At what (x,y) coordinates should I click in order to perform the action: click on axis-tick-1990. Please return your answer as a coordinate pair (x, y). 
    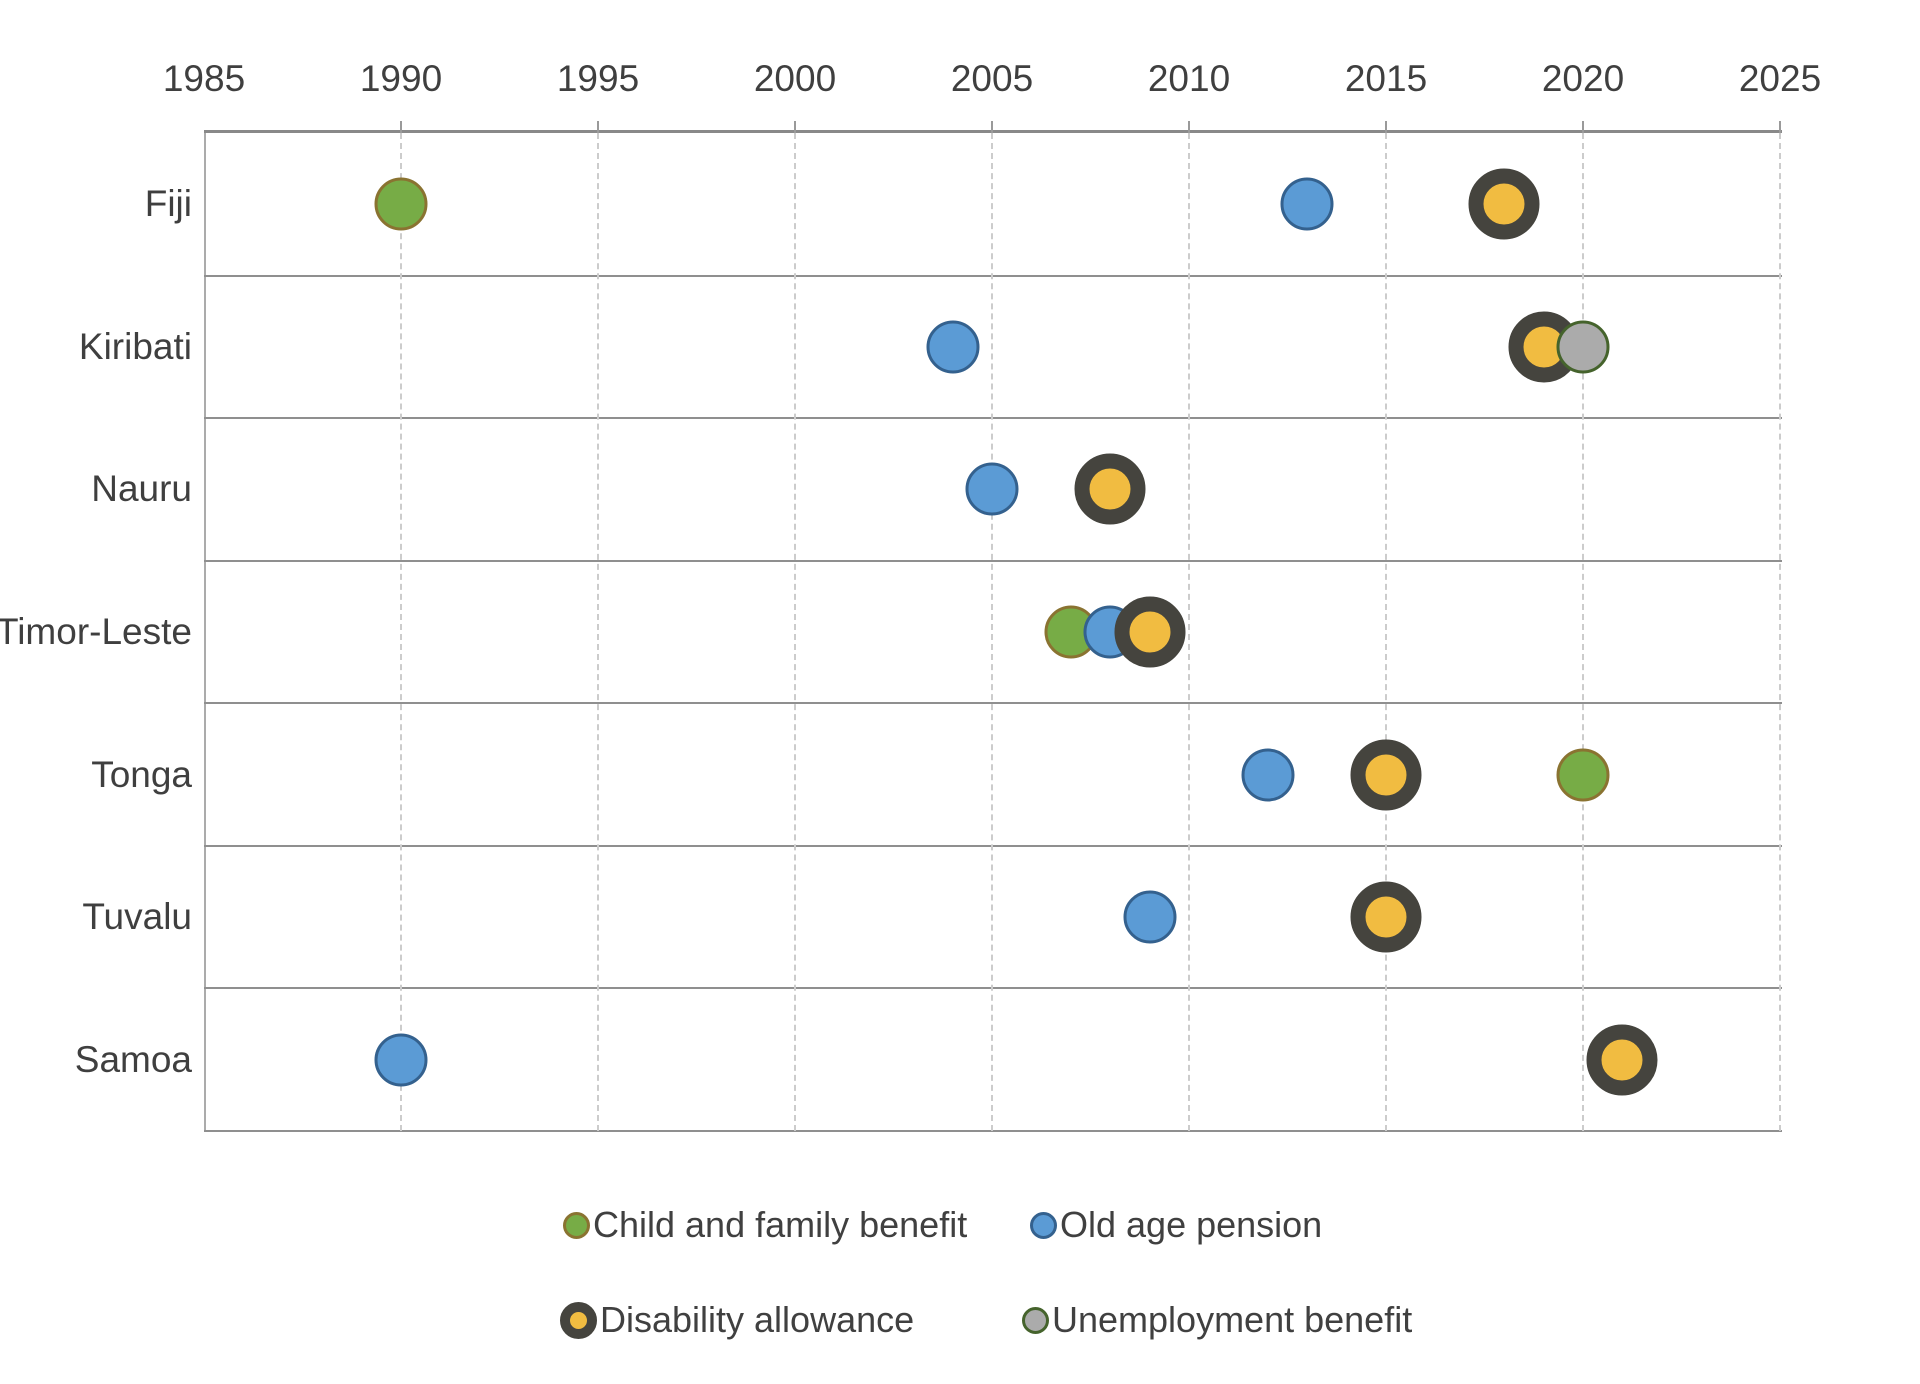
    Looking at the image, I should click on (401, 127).